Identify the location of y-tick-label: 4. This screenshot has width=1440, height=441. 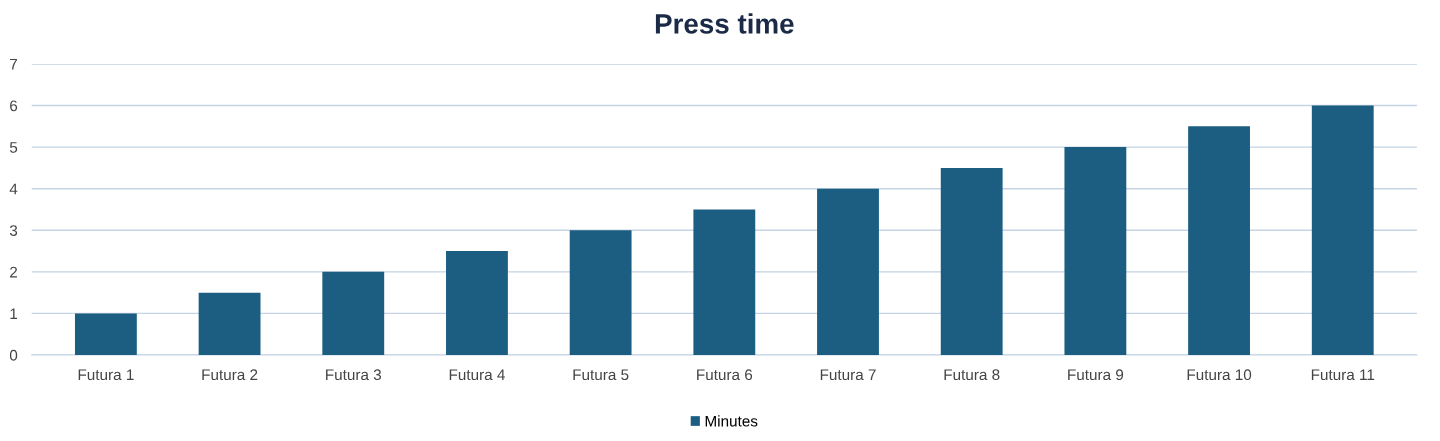
(13, 189).